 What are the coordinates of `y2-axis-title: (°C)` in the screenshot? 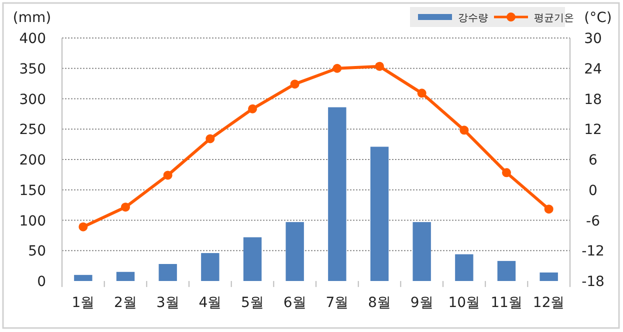 It's located at (598, 18).